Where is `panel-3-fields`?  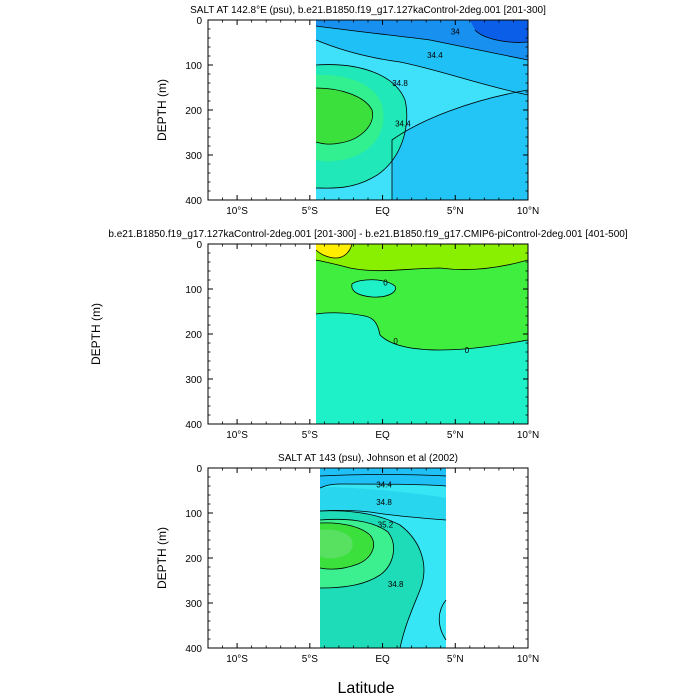 panel-3-fields is located at coordinates (383, 558).